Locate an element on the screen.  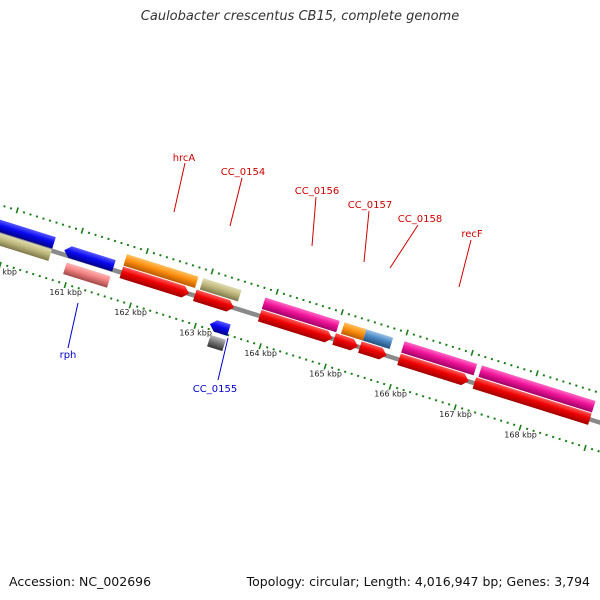
gene-rph-feature is located at coordinates (89, 258).